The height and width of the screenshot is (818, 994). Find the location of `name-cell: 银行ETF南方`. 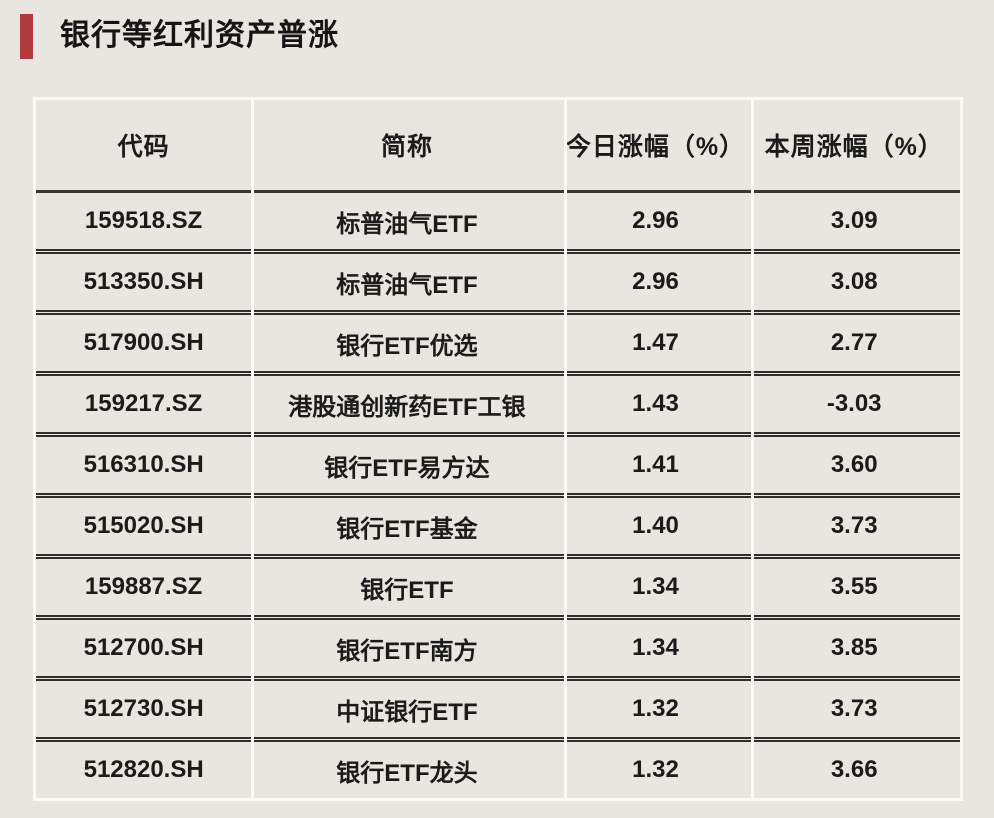

name-cell: 银行ETF南方 is located at coordinates (407, 649).